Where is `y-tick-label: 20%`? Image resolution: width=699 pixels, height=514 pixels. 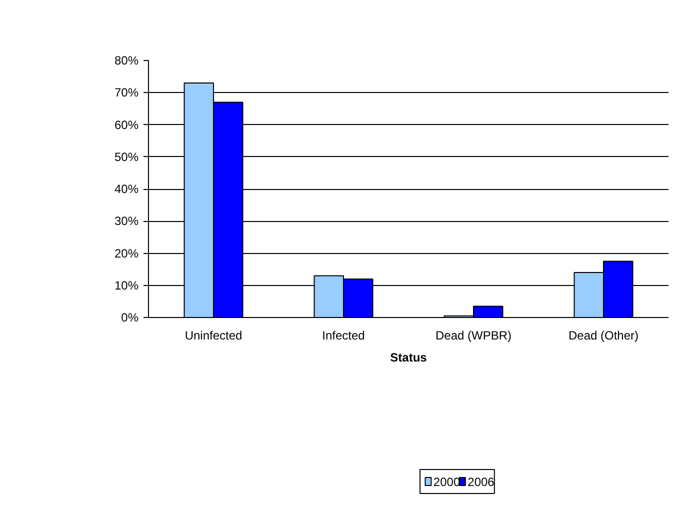
y-tick-label: 20% is located at coordinates (126, 253).